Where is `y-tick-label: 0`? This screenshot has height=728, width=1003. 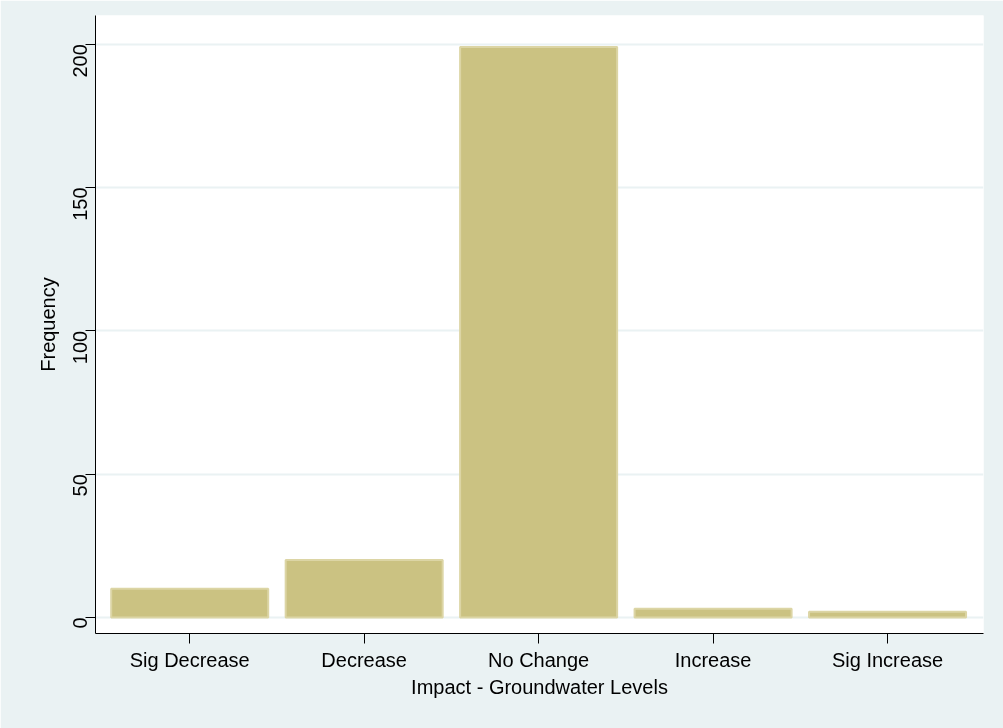
y-tick-label: 0 is located at coordinates (80, 623).